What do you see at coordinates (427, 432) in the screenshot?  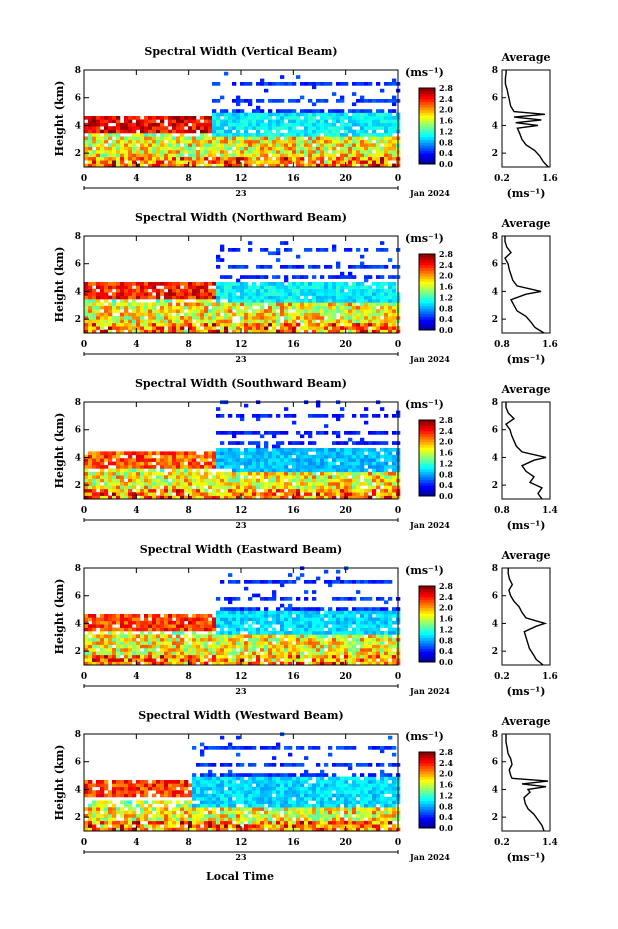 I see `colorbar-segment` at bounding box center [427, 432].